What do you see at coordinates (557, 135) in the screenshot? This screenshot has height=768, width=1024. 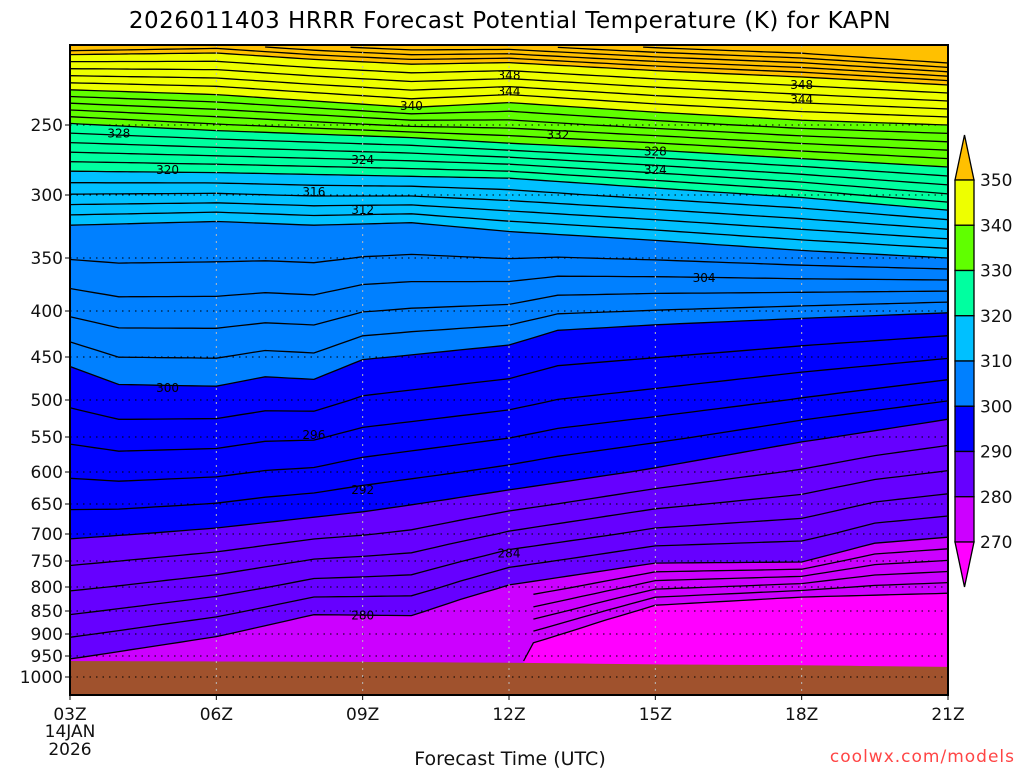 I see `contour-label: 332` at bounding box center [557, 135].